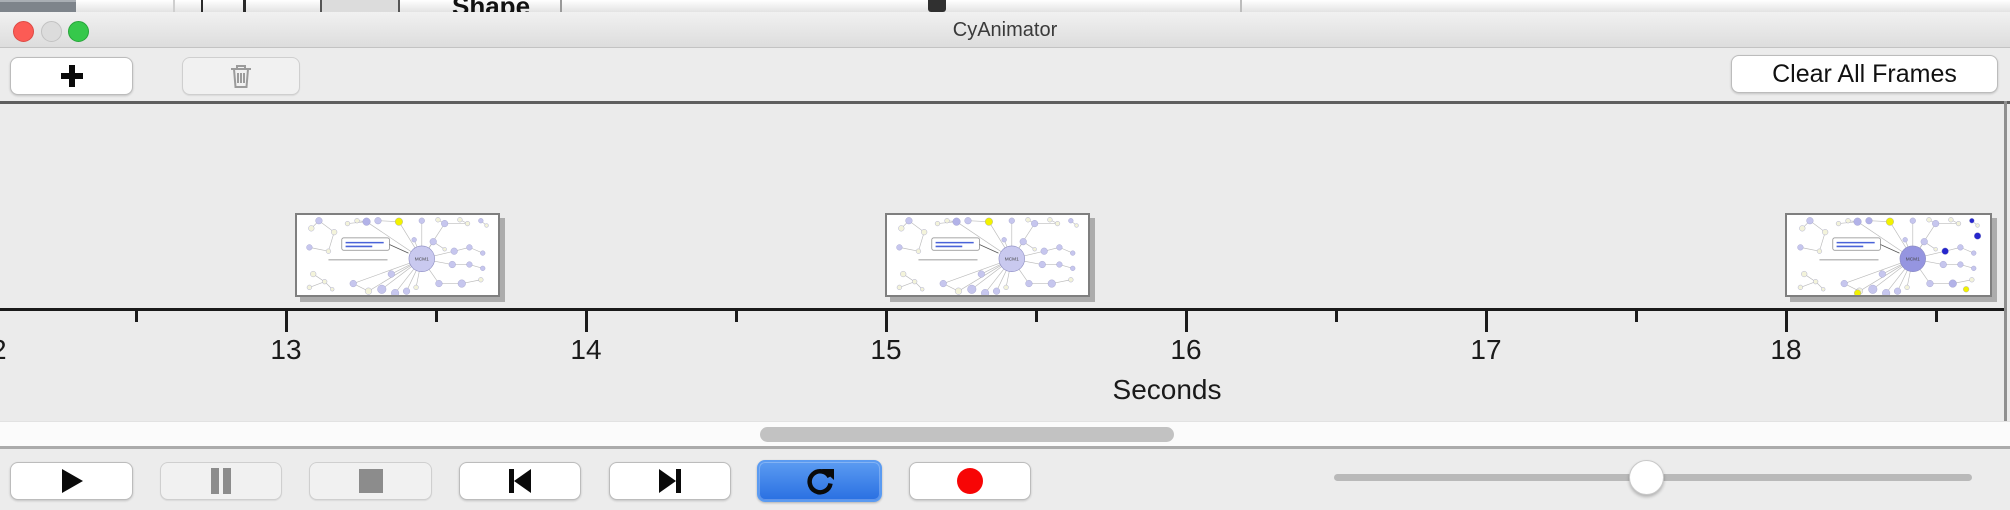  I want to click on tick-label: 17, so click(1486, 349).